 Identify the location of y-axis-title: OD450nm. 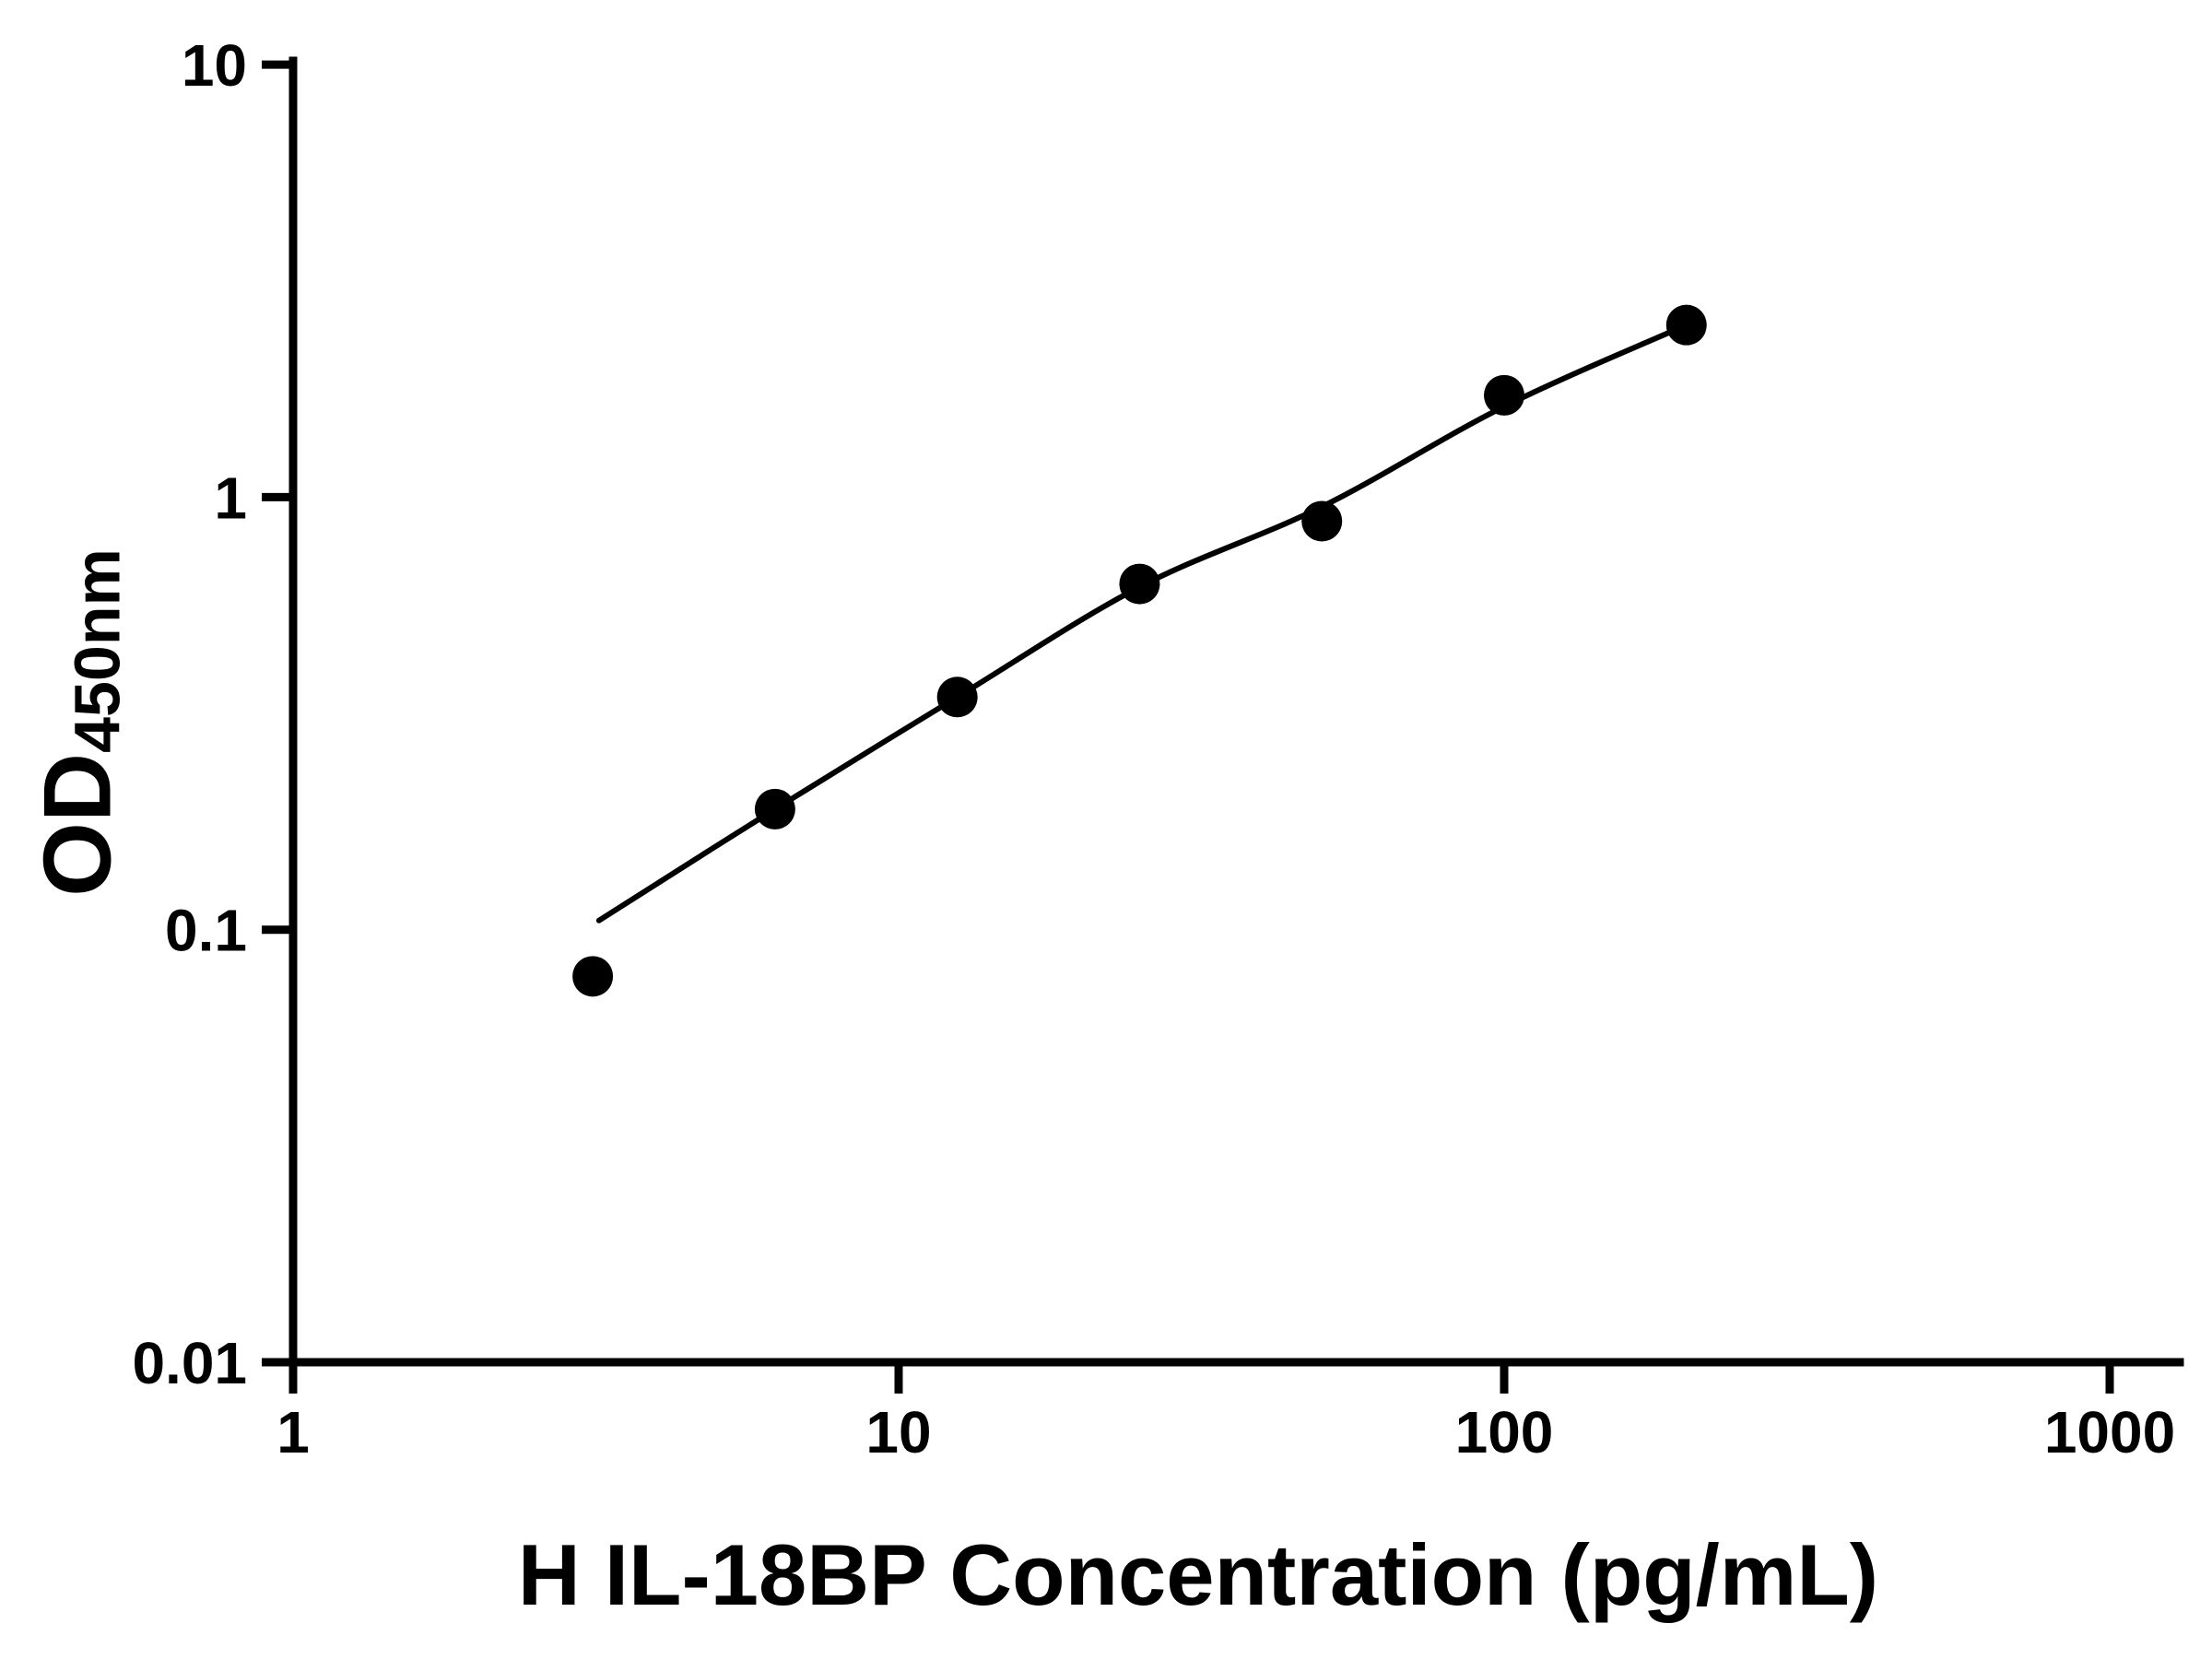
(79, 722).